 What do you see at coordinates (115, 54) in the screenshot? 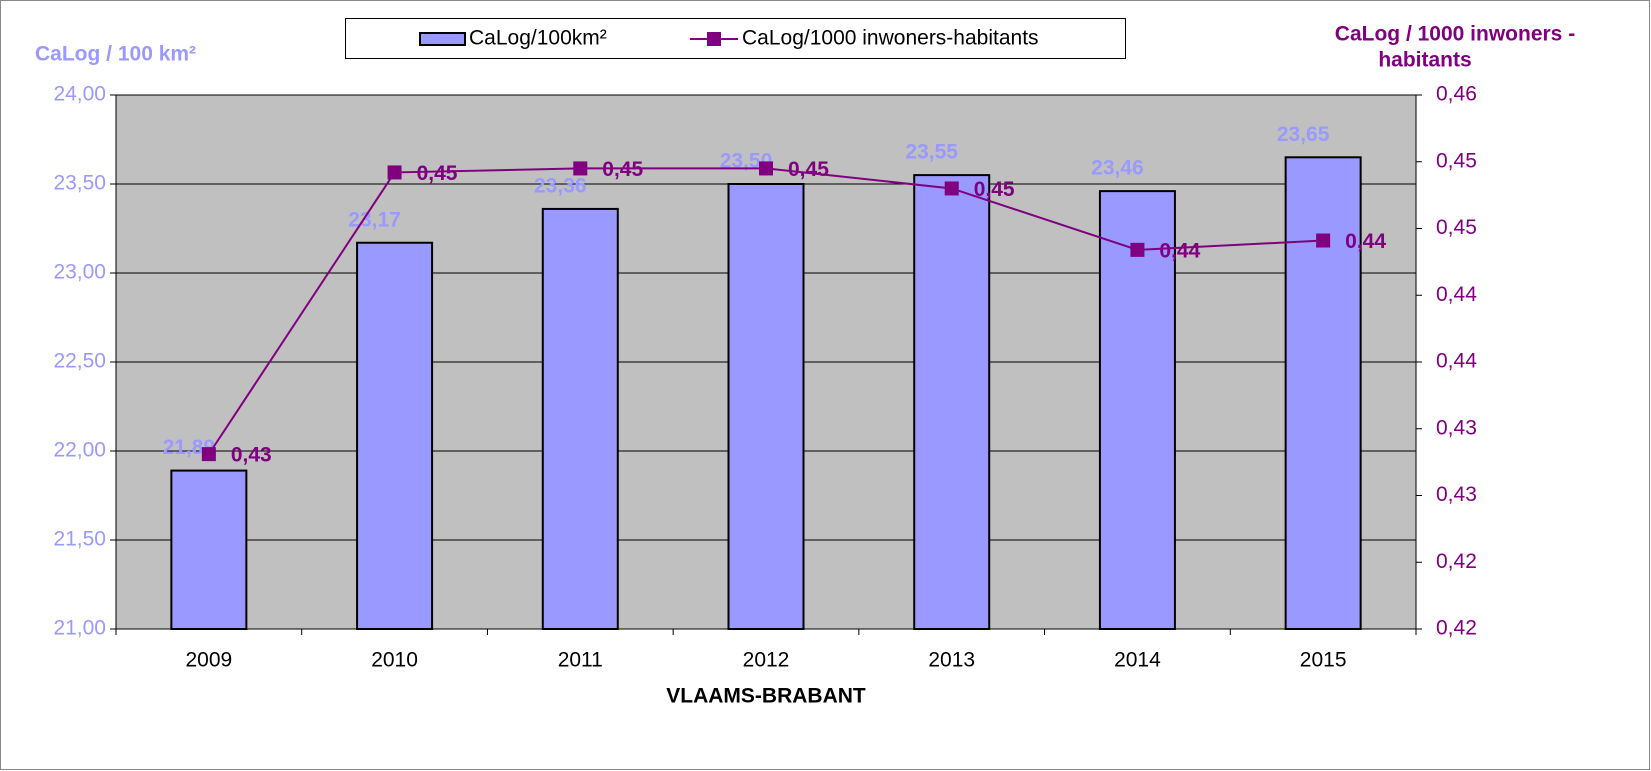
I see `y-axis-title: CaLog / 100 km²` at bounding box center [115, 54].